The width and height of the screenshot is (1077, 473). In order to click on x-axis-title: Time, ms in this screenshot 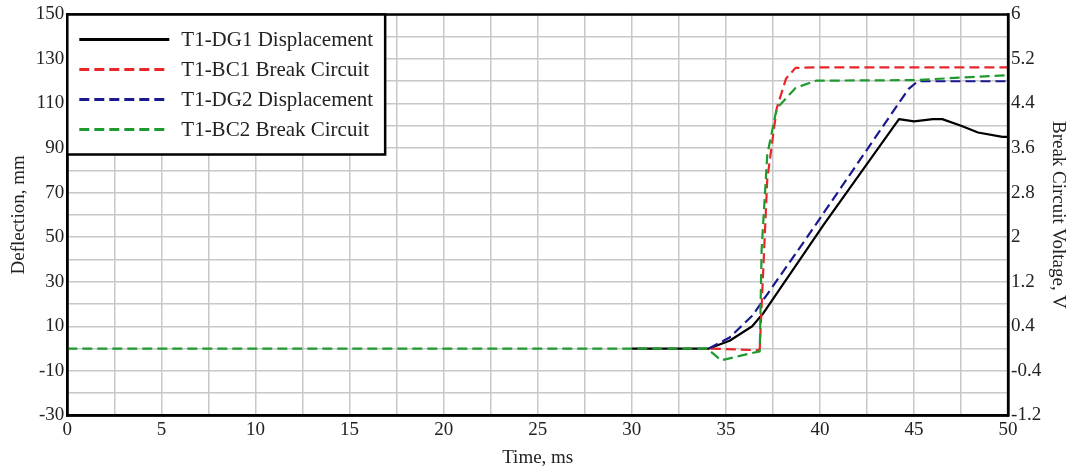, I will do `click(538, 456)`.